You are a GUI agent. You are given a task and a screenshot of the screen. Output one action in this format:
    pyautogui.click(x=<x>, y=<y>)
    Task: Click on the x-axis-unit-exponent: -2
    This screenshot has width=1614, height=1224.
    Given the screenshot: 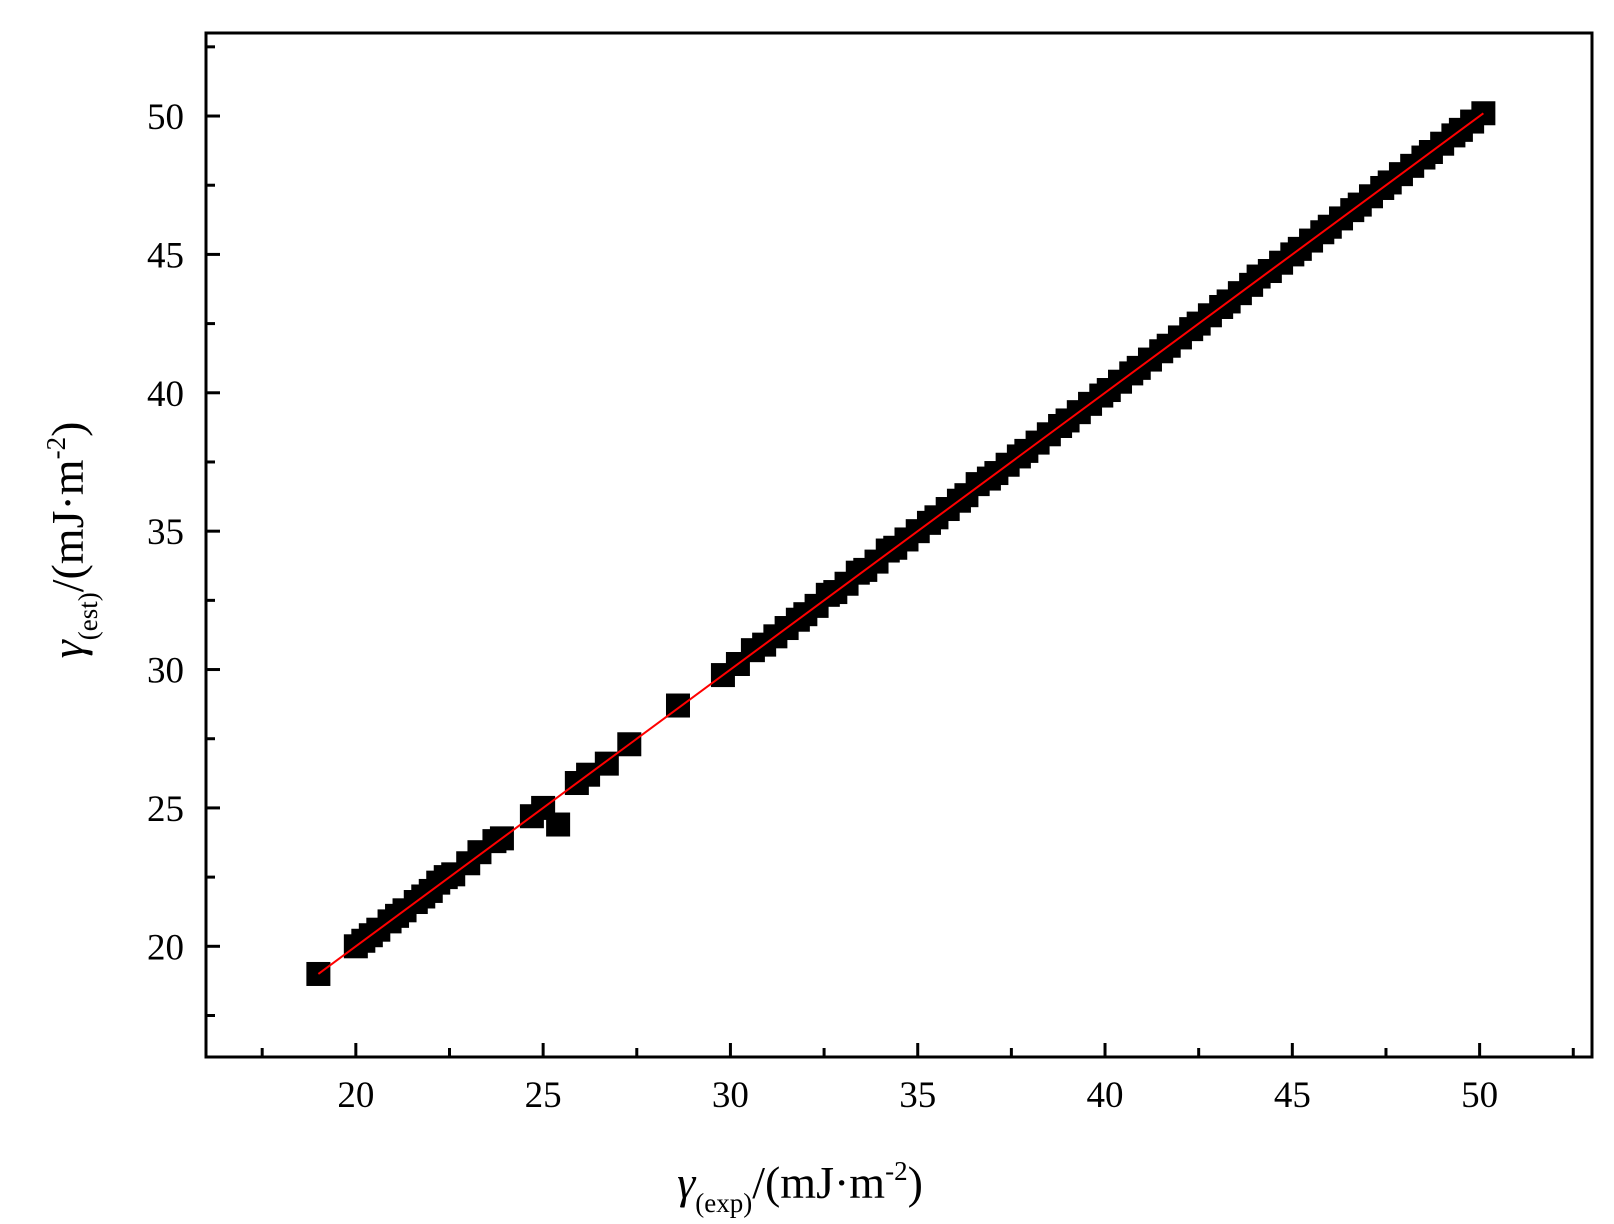 What is the action you would take?
    pyautogui.click(x=896, y=1171)
    